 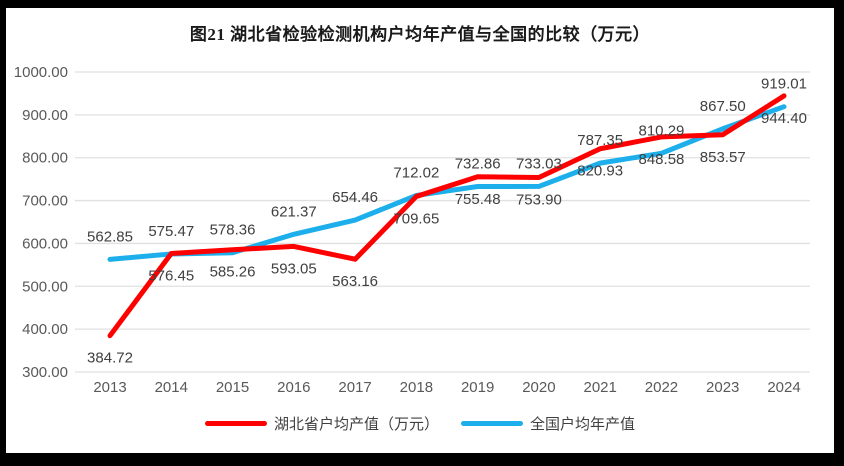 I want to click on hubei-line-swatch-icon, so click(x=235, y=423).